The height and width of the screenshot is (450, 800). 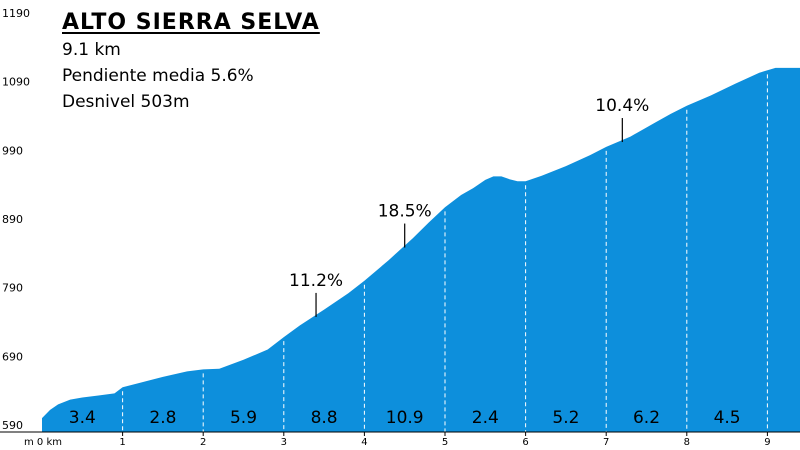 I want to click on segment-label-9: 4.5, so click(x=727, y=418).